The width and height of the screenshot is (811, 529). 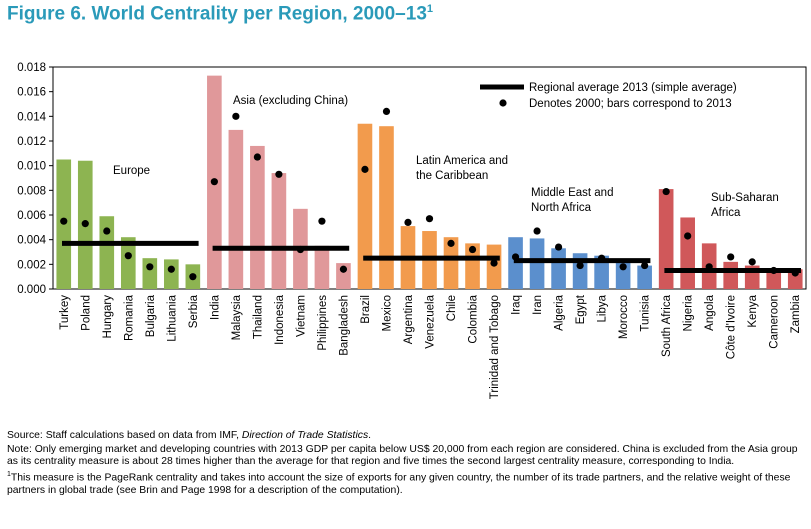 What do you see at coordinates (131, 171) in the screenshot?
I see `region-label: Europe` at bounding box center [131, 171].